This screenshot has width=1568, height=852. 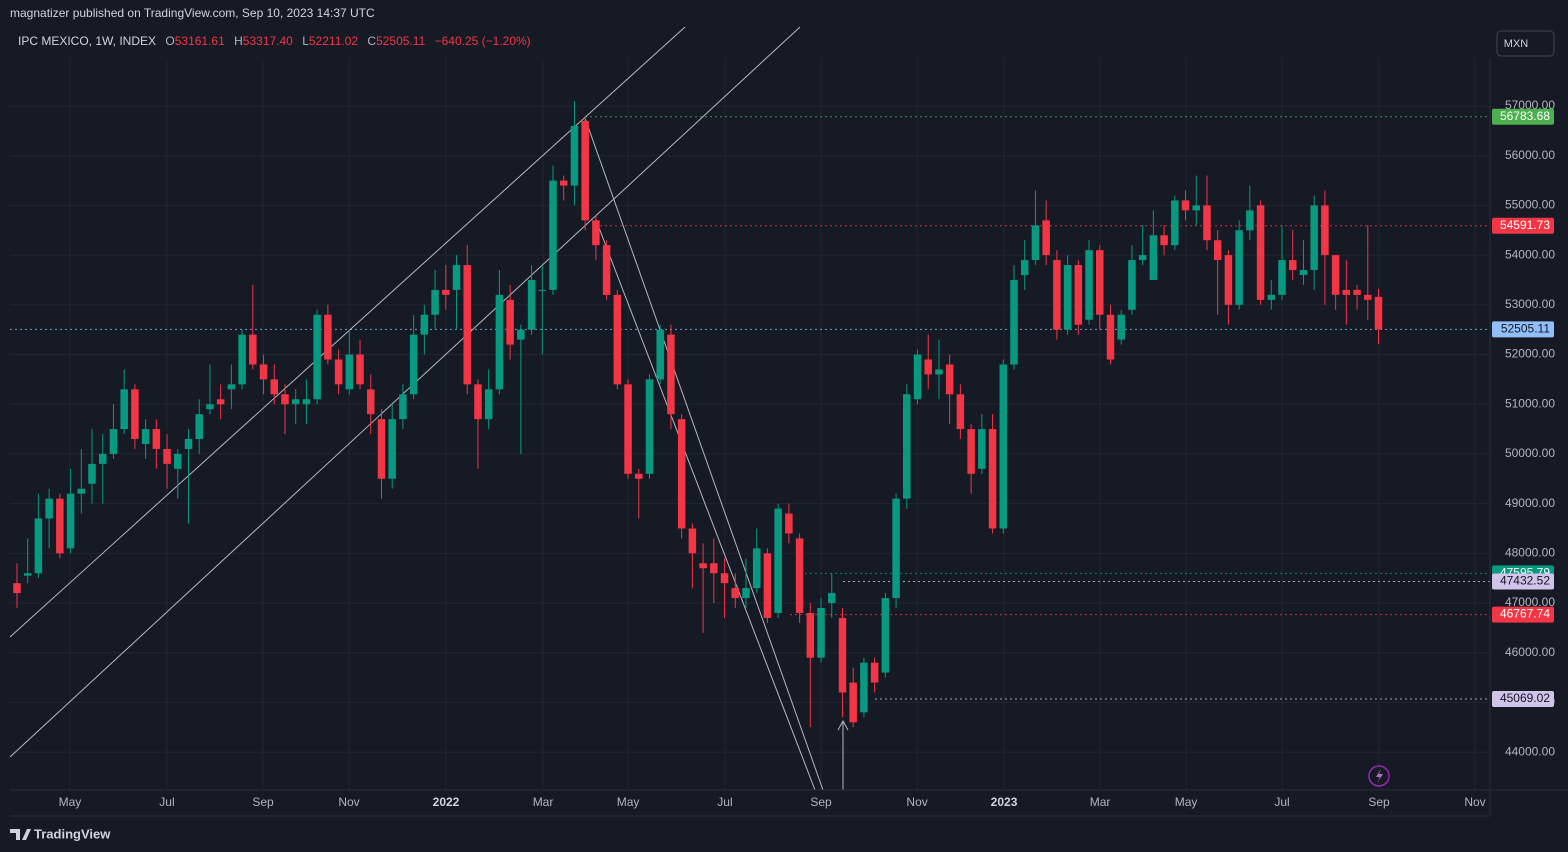 I want to click on x-tick-label: Nov, so click(x=1474, y=802).